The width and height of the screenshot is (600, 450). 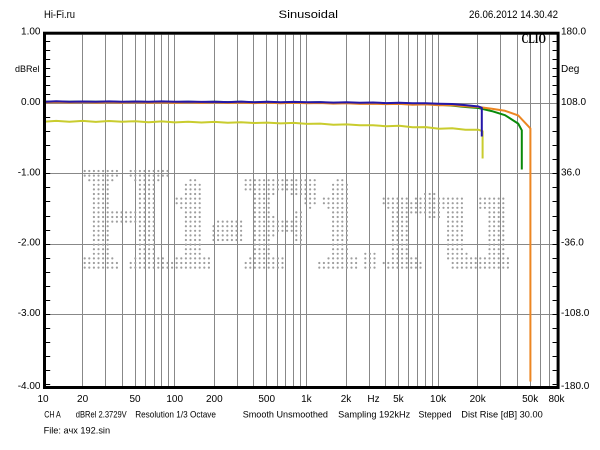 I want to click on svg-text: 108.0, so click(x=573, y=102).